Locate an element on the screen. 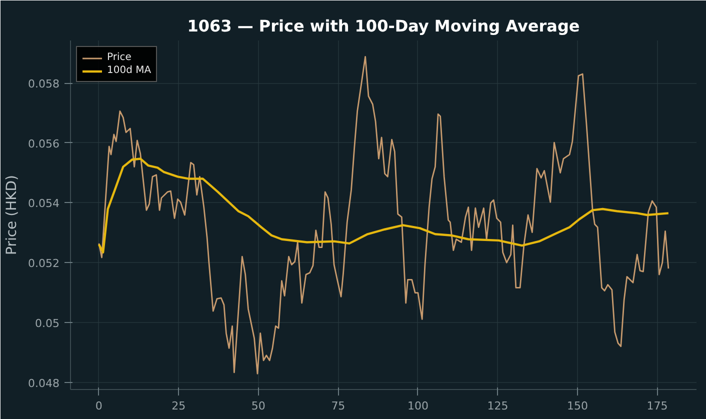 The image size is (706, 419). x-tick-label: 75 is located at coordinates (338, 406).